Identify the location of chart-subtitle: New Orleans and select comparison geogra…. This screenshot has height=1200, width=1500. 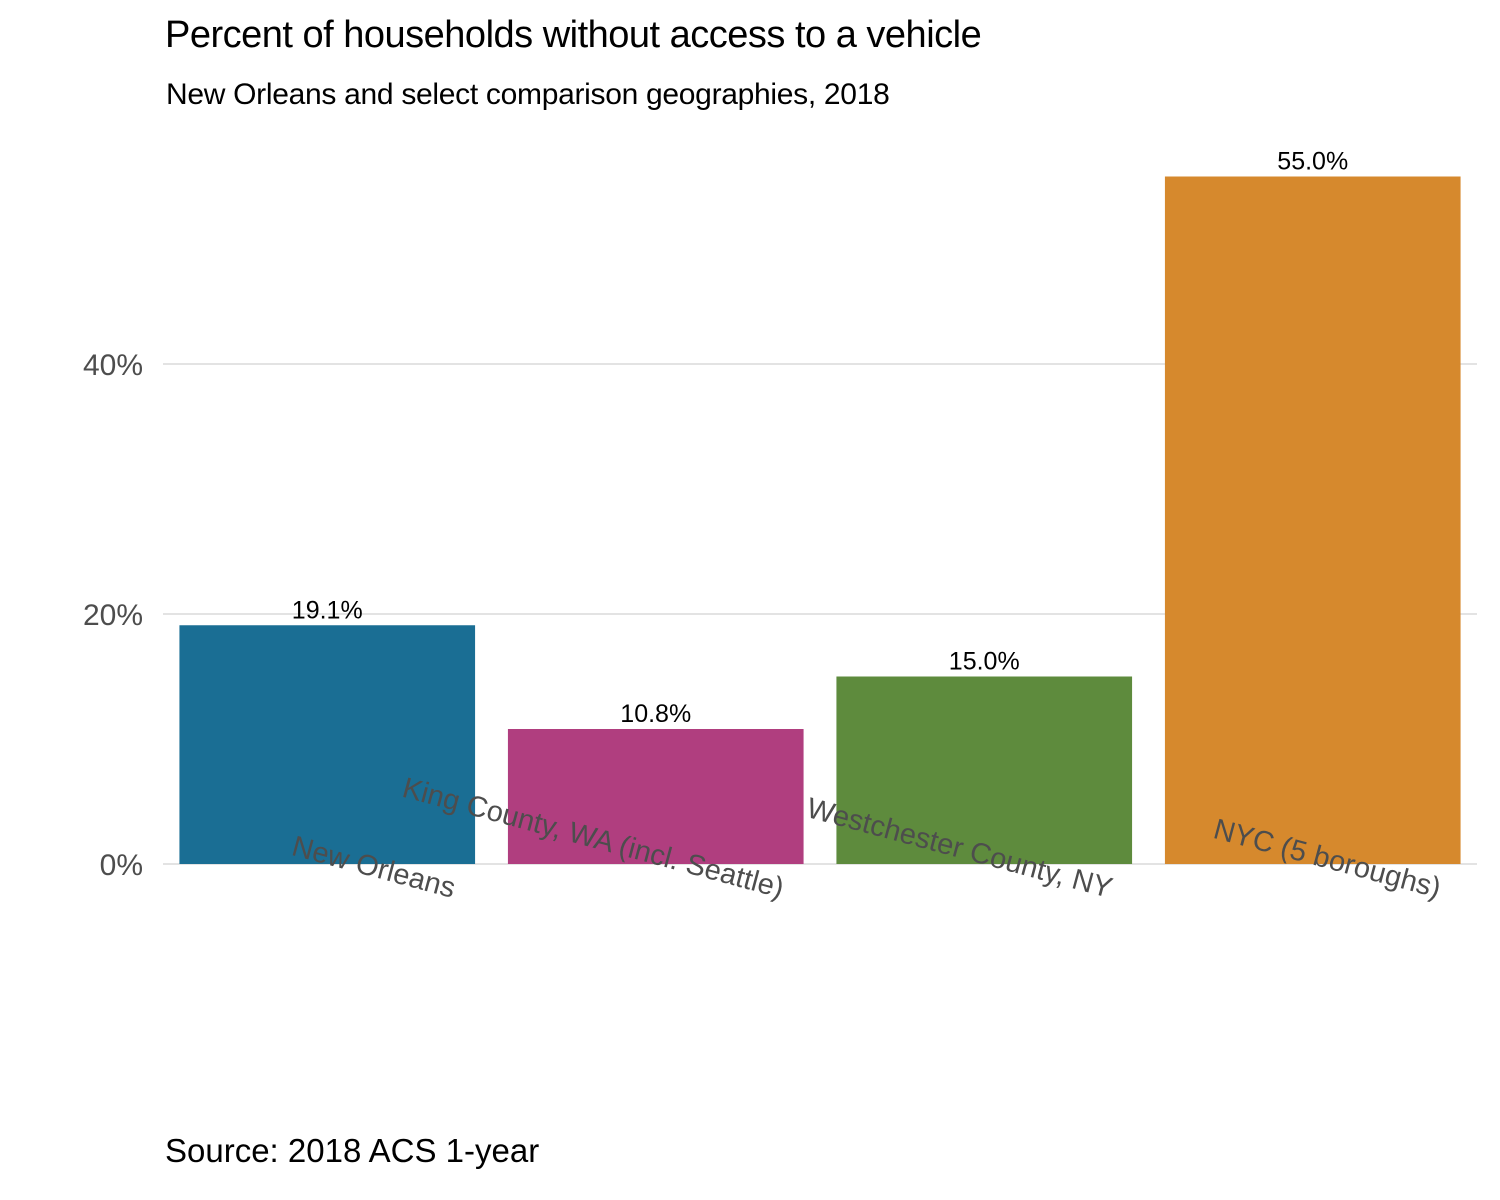
(528, 94).